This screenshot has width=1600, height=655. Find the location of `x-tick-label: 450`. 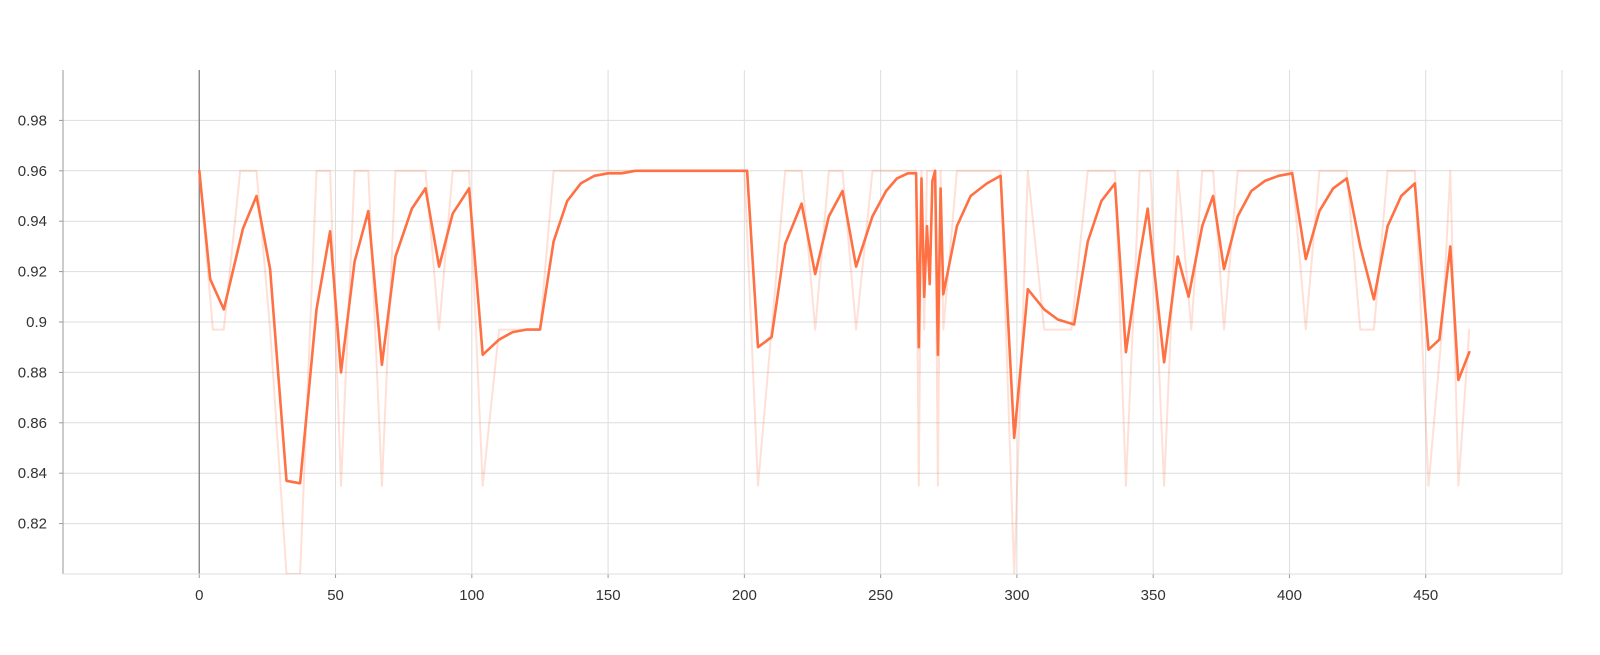

x-tick-label: 450 is located at coordinates (1425, 595).